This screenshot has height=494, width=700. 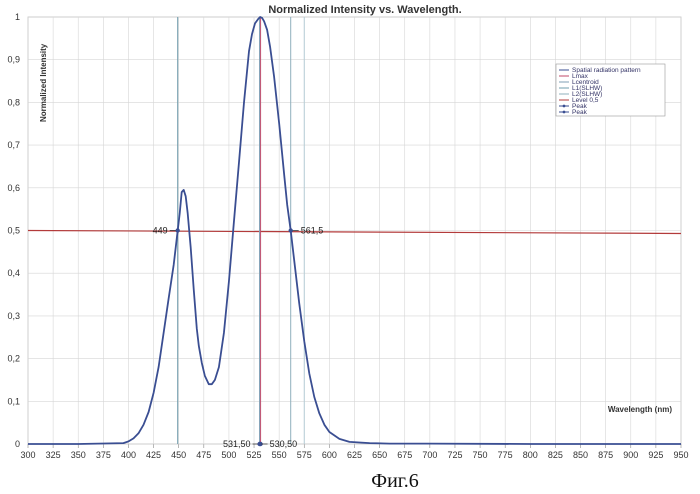 I want to click on x-tick-label: 800, so click(x=530, y=455).